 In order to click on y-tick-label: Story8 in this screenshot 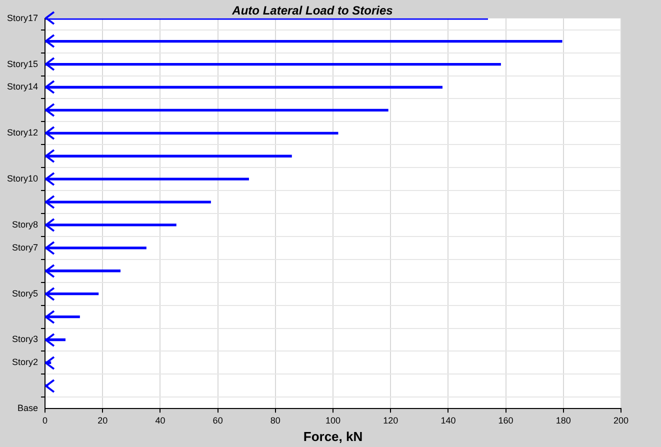, I will do `click(25, 224)`.